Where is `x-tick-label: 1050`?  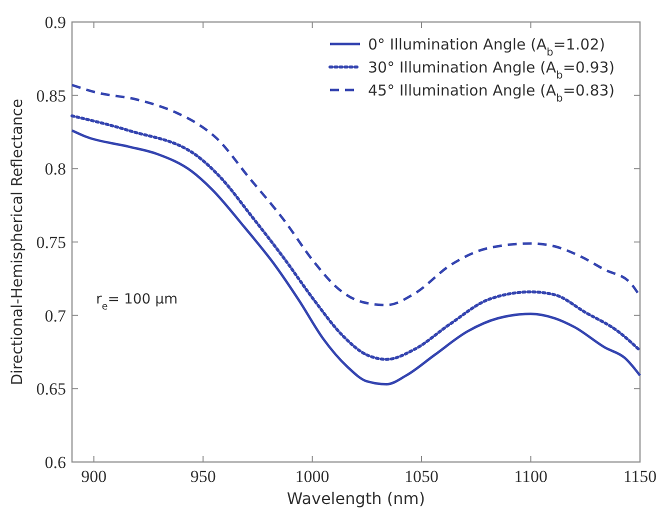
x-tick-label: 1050 is located at coordinates (421, 476).